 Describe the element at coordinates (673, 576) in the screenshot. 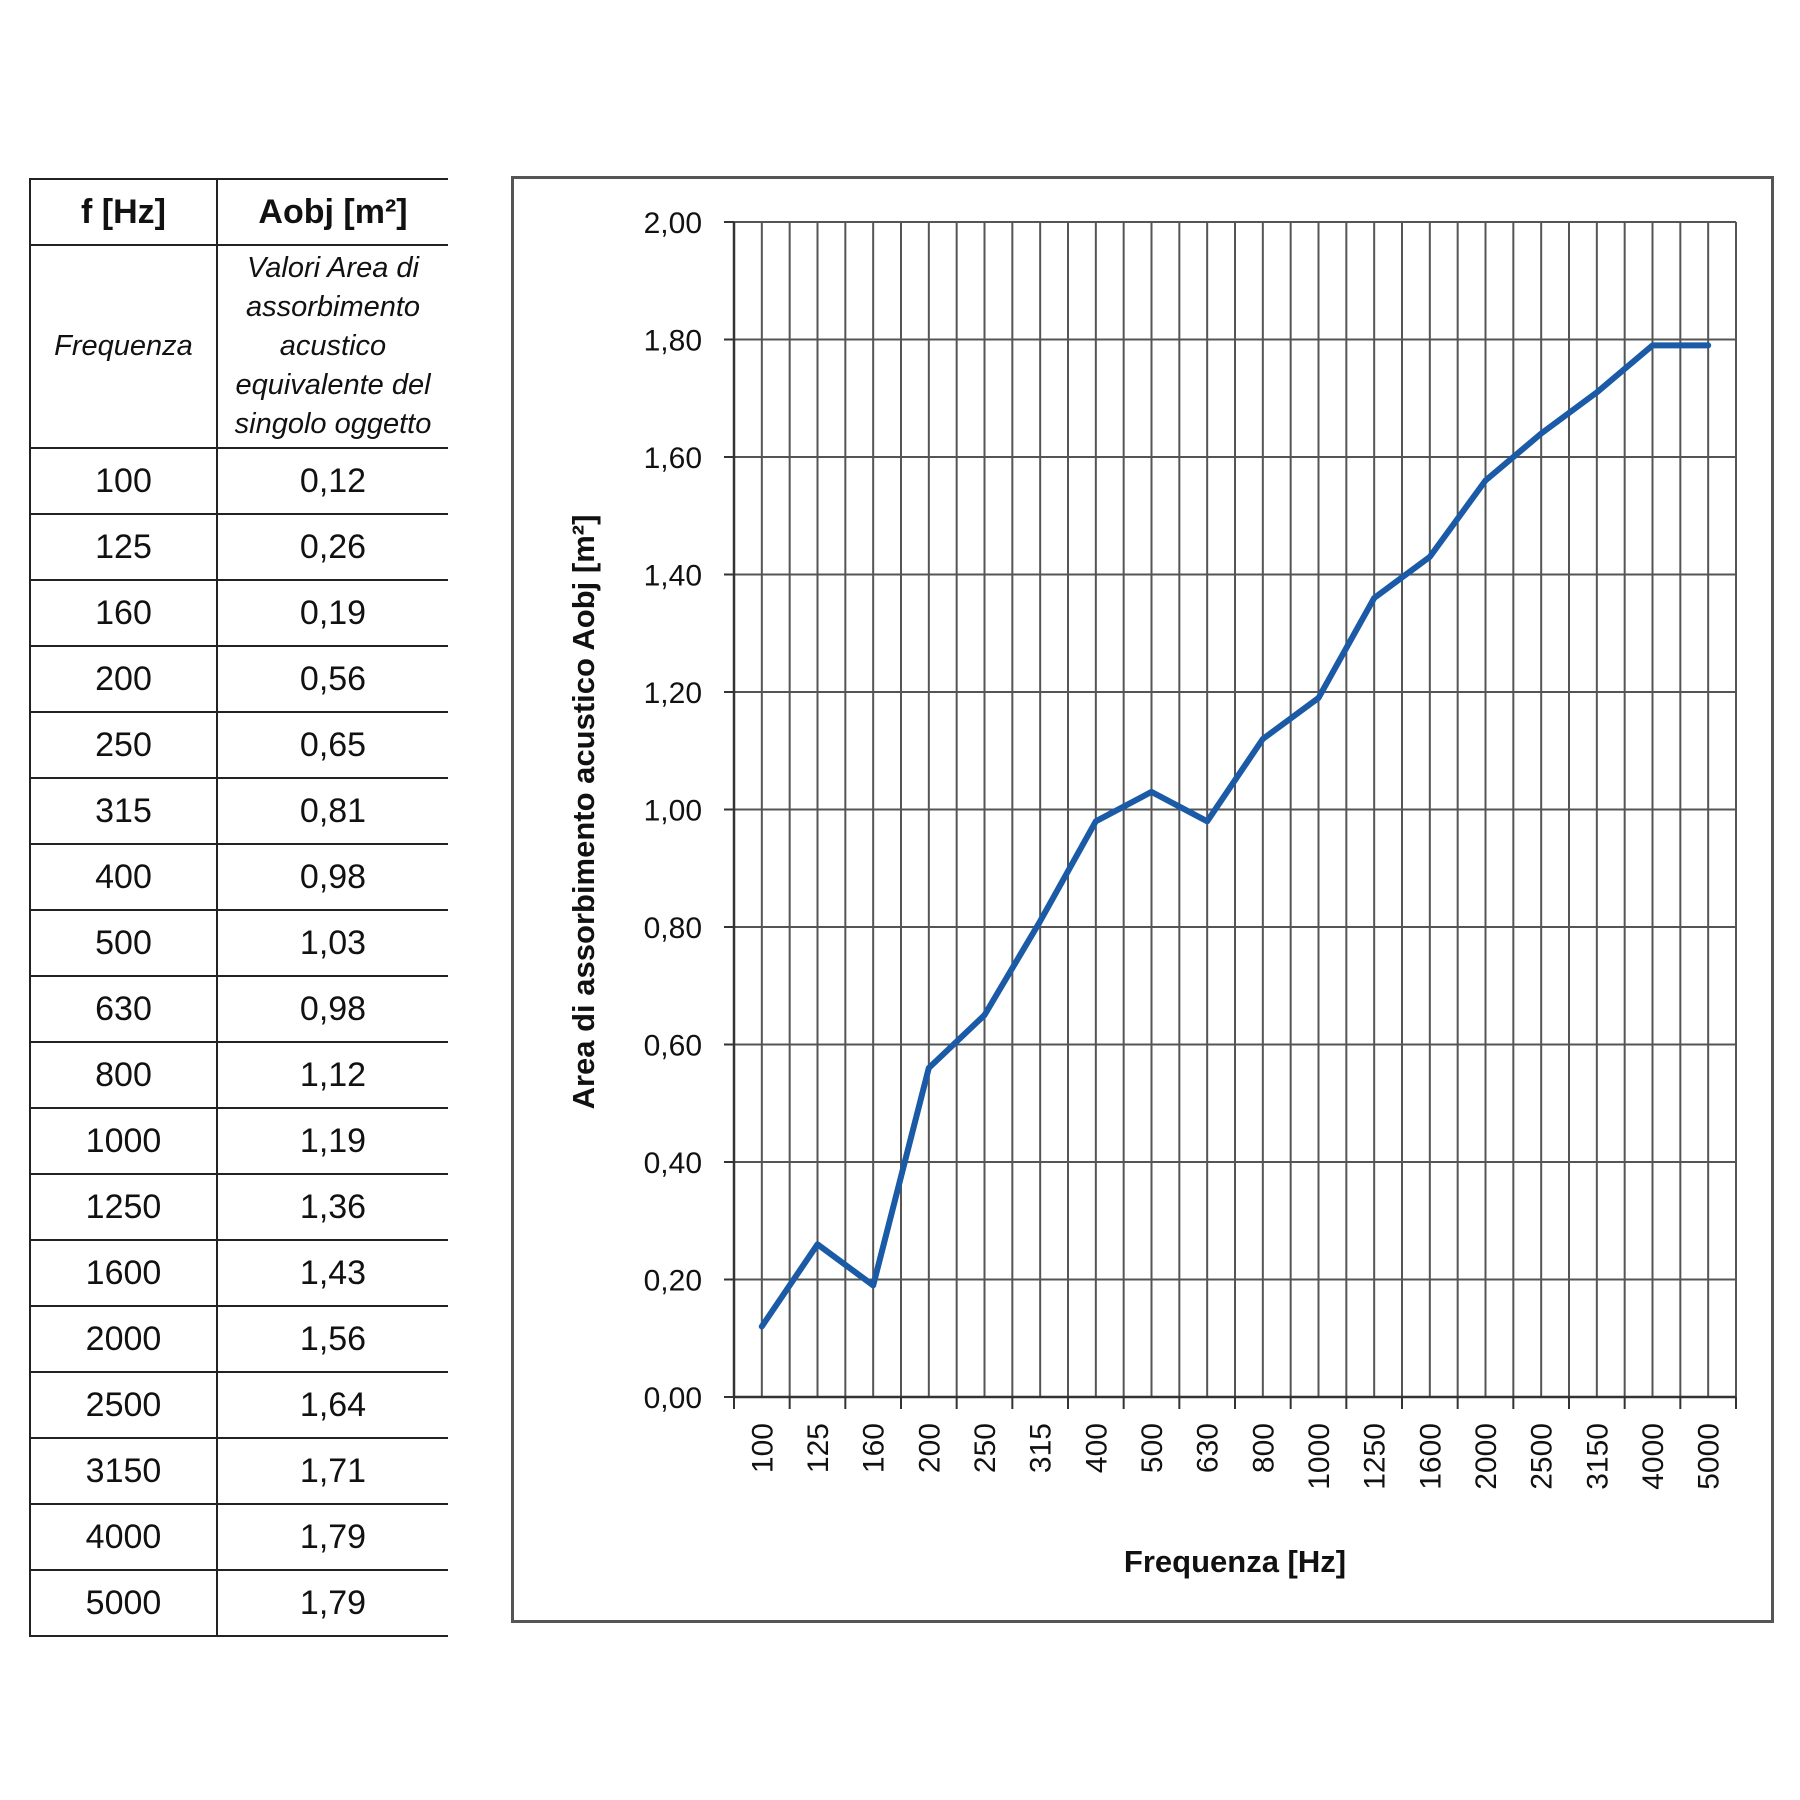

I see `y-tick-label: 1,40` at that location.